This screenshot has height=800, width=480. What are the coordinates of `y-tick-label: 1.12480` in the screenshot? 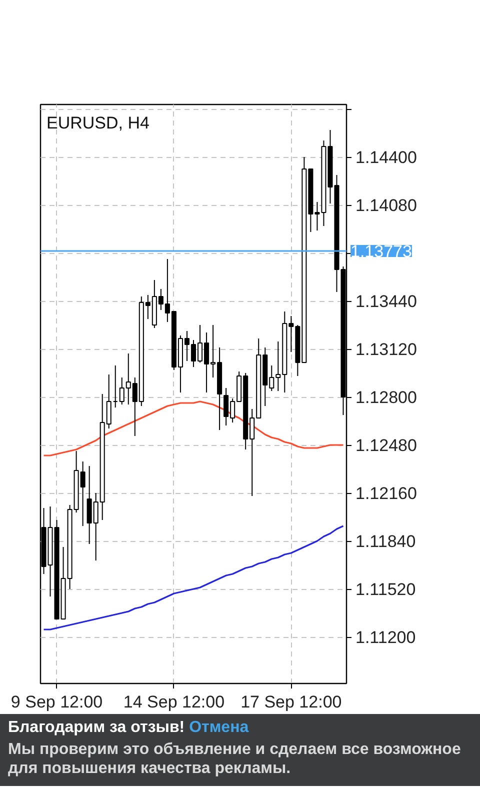 It's located at (386, 445).